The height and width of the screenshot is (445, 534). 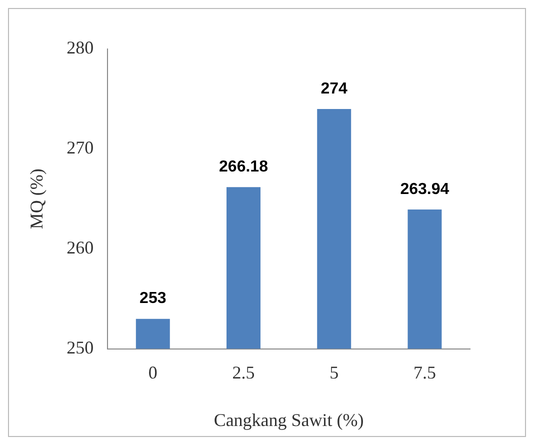 I want to click on y-tick-label: 280, so click(x=80, y=48).